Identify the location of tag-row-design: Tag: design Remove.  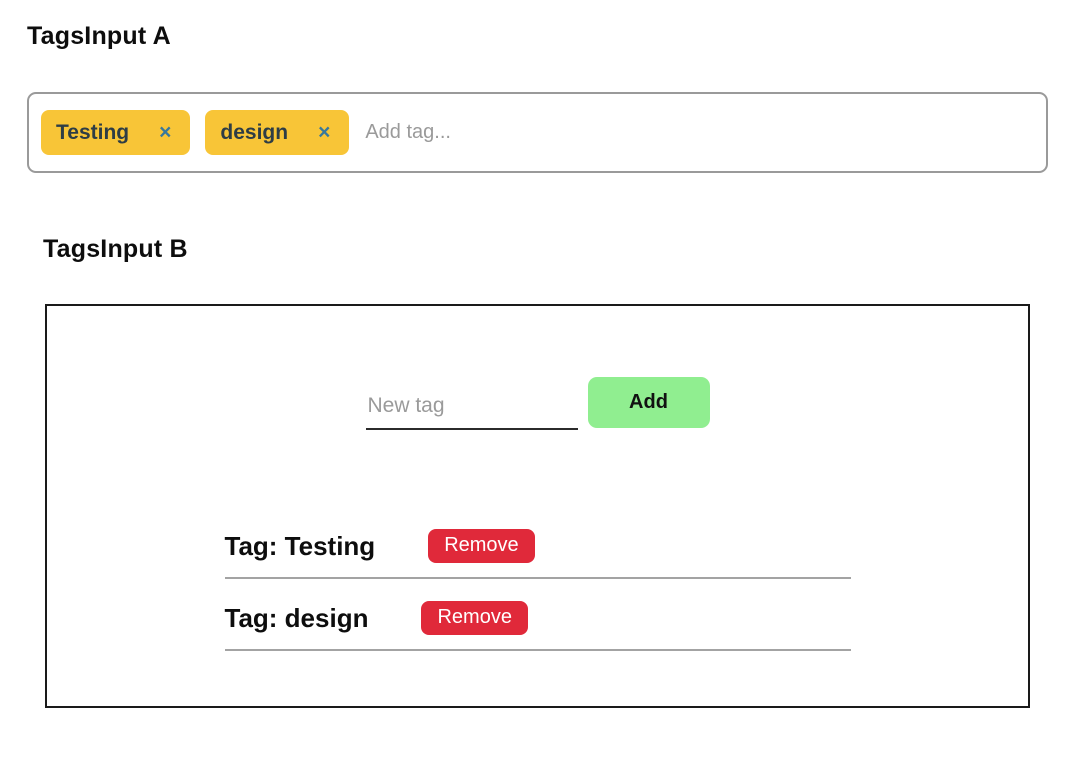
(537, 626).